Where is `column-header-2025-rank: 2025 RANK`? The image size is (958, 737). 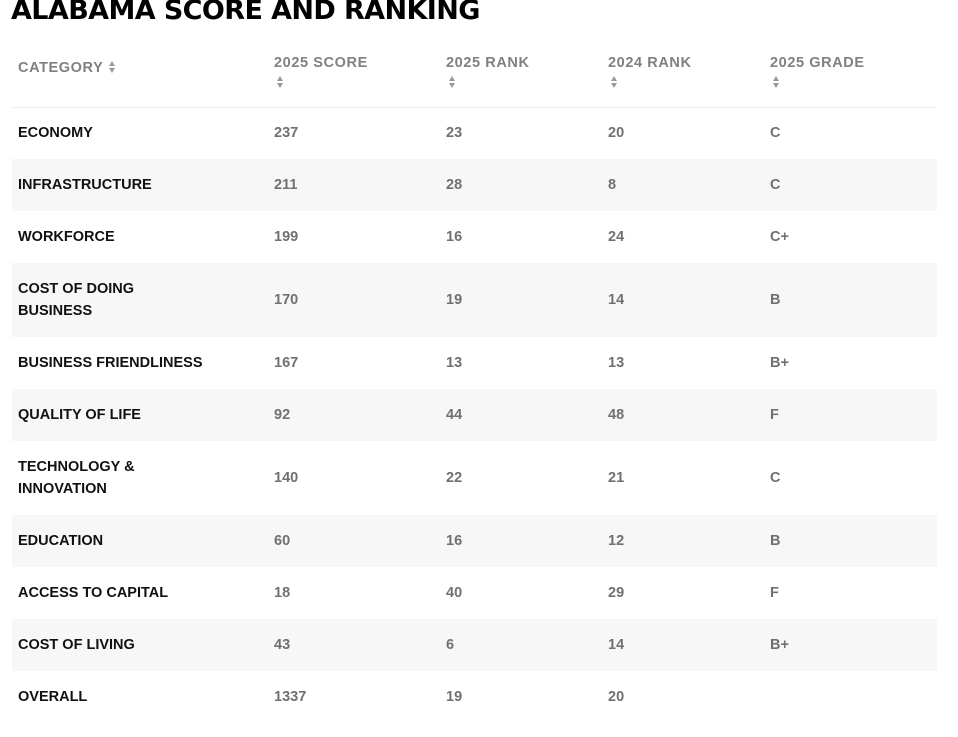
column-header-2025-rank: 2025 RANK is located at coordinates (521, 68).